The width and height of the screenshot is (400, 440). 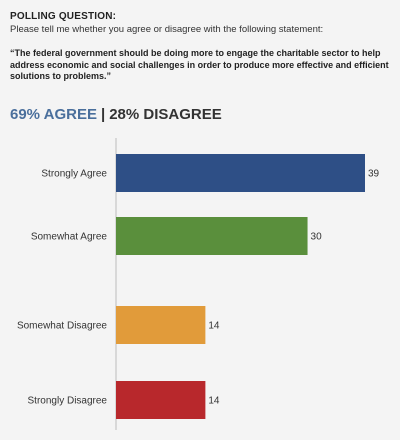 I want to click on polling-question-label: POLLING QUESTION:, so click(x=63, y=16).